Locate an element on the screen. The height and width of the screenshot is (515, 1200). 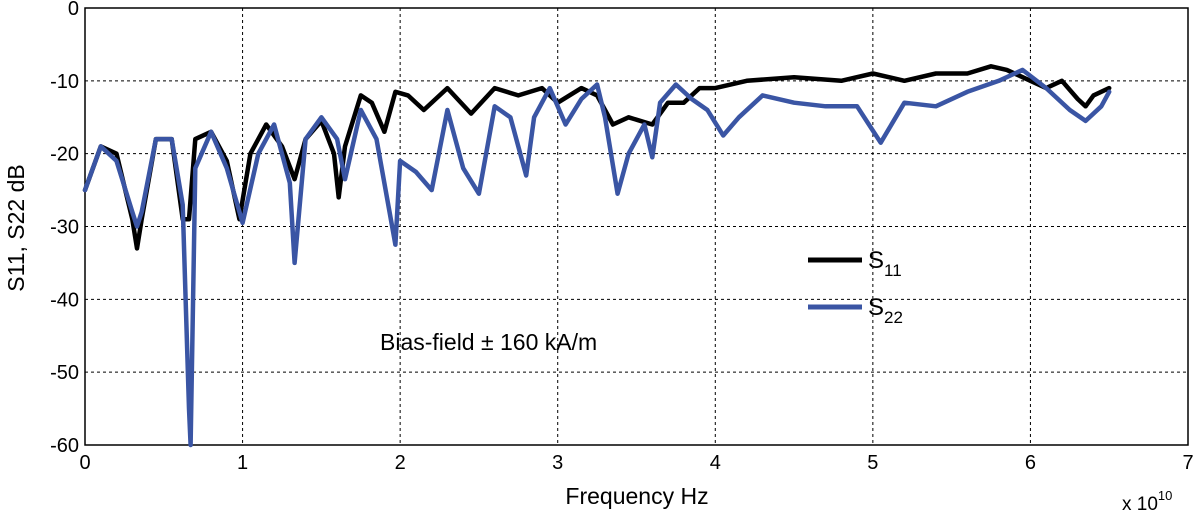
x-tick-label-0: 0 is located at coordinates (84, 463).